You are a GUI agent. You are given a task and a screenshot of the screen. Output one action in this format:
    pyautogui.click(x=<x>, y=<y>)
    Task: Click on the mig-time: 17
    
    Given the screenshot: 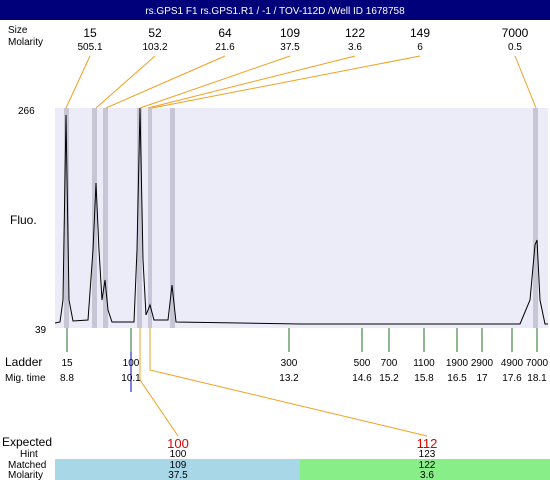 What is the action you would take?
    pyautogui.click(x=482, y=378)
    